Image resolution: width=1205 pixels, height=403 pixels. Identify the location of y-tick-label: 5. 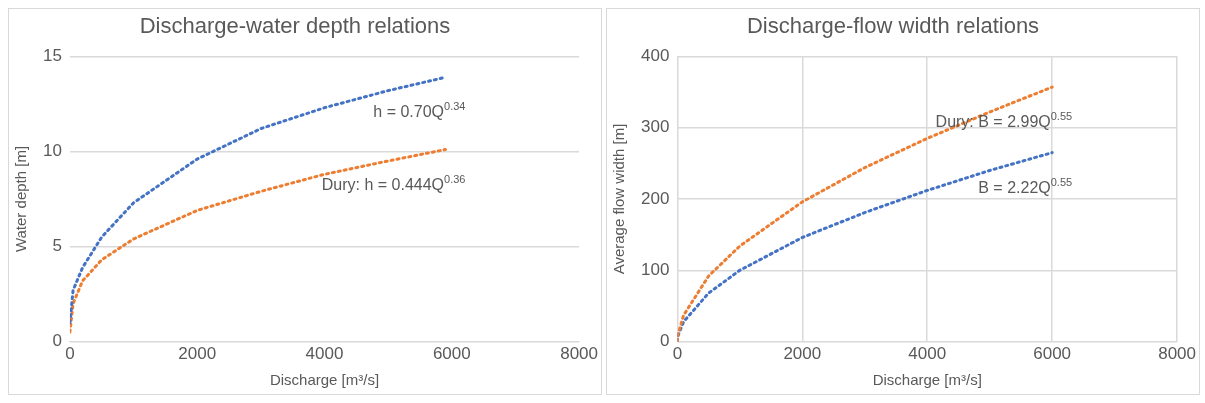
(57, 246).